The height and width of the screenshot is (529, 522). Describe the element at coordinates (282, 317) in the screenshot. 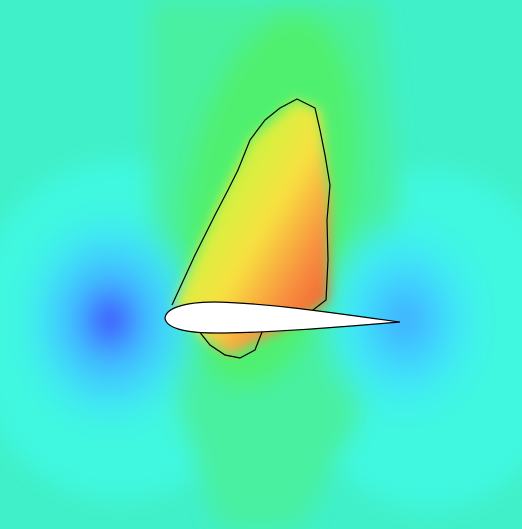

I see `airfoil` at that location.